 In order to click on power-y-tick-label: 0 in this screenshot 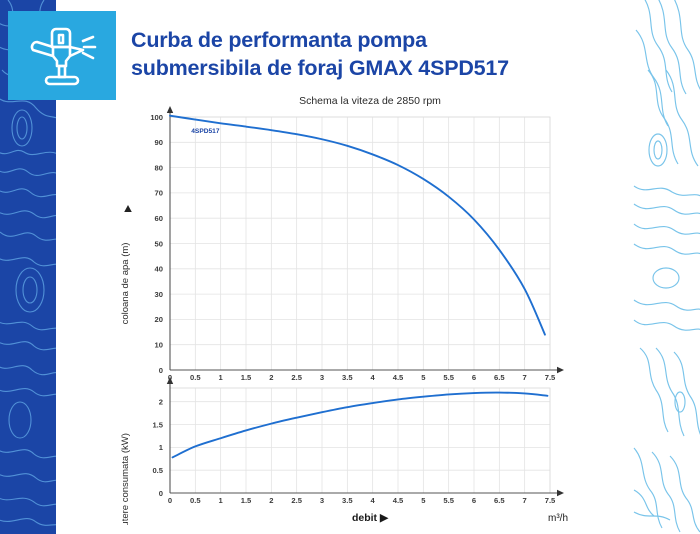, I will do `click(161, 493)`.